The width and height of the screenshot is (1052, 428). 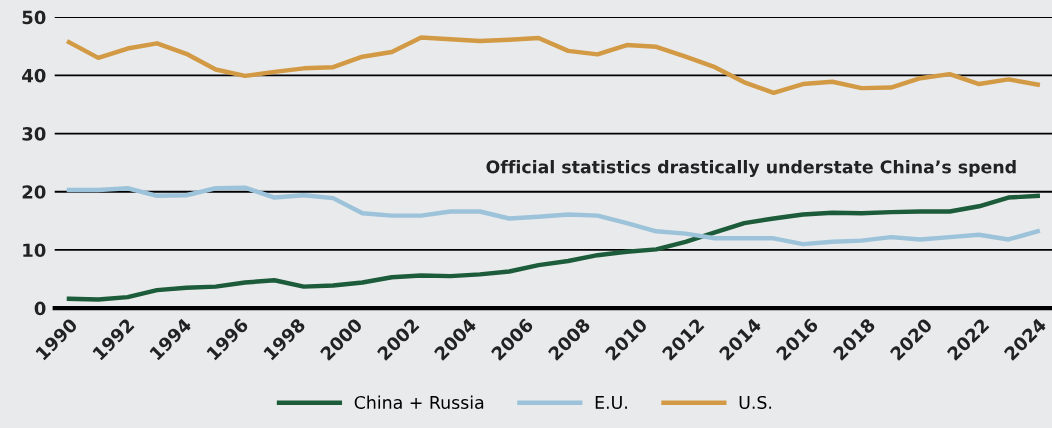 I want to click on y-tick-label: 30, so click(x=34, y=134).